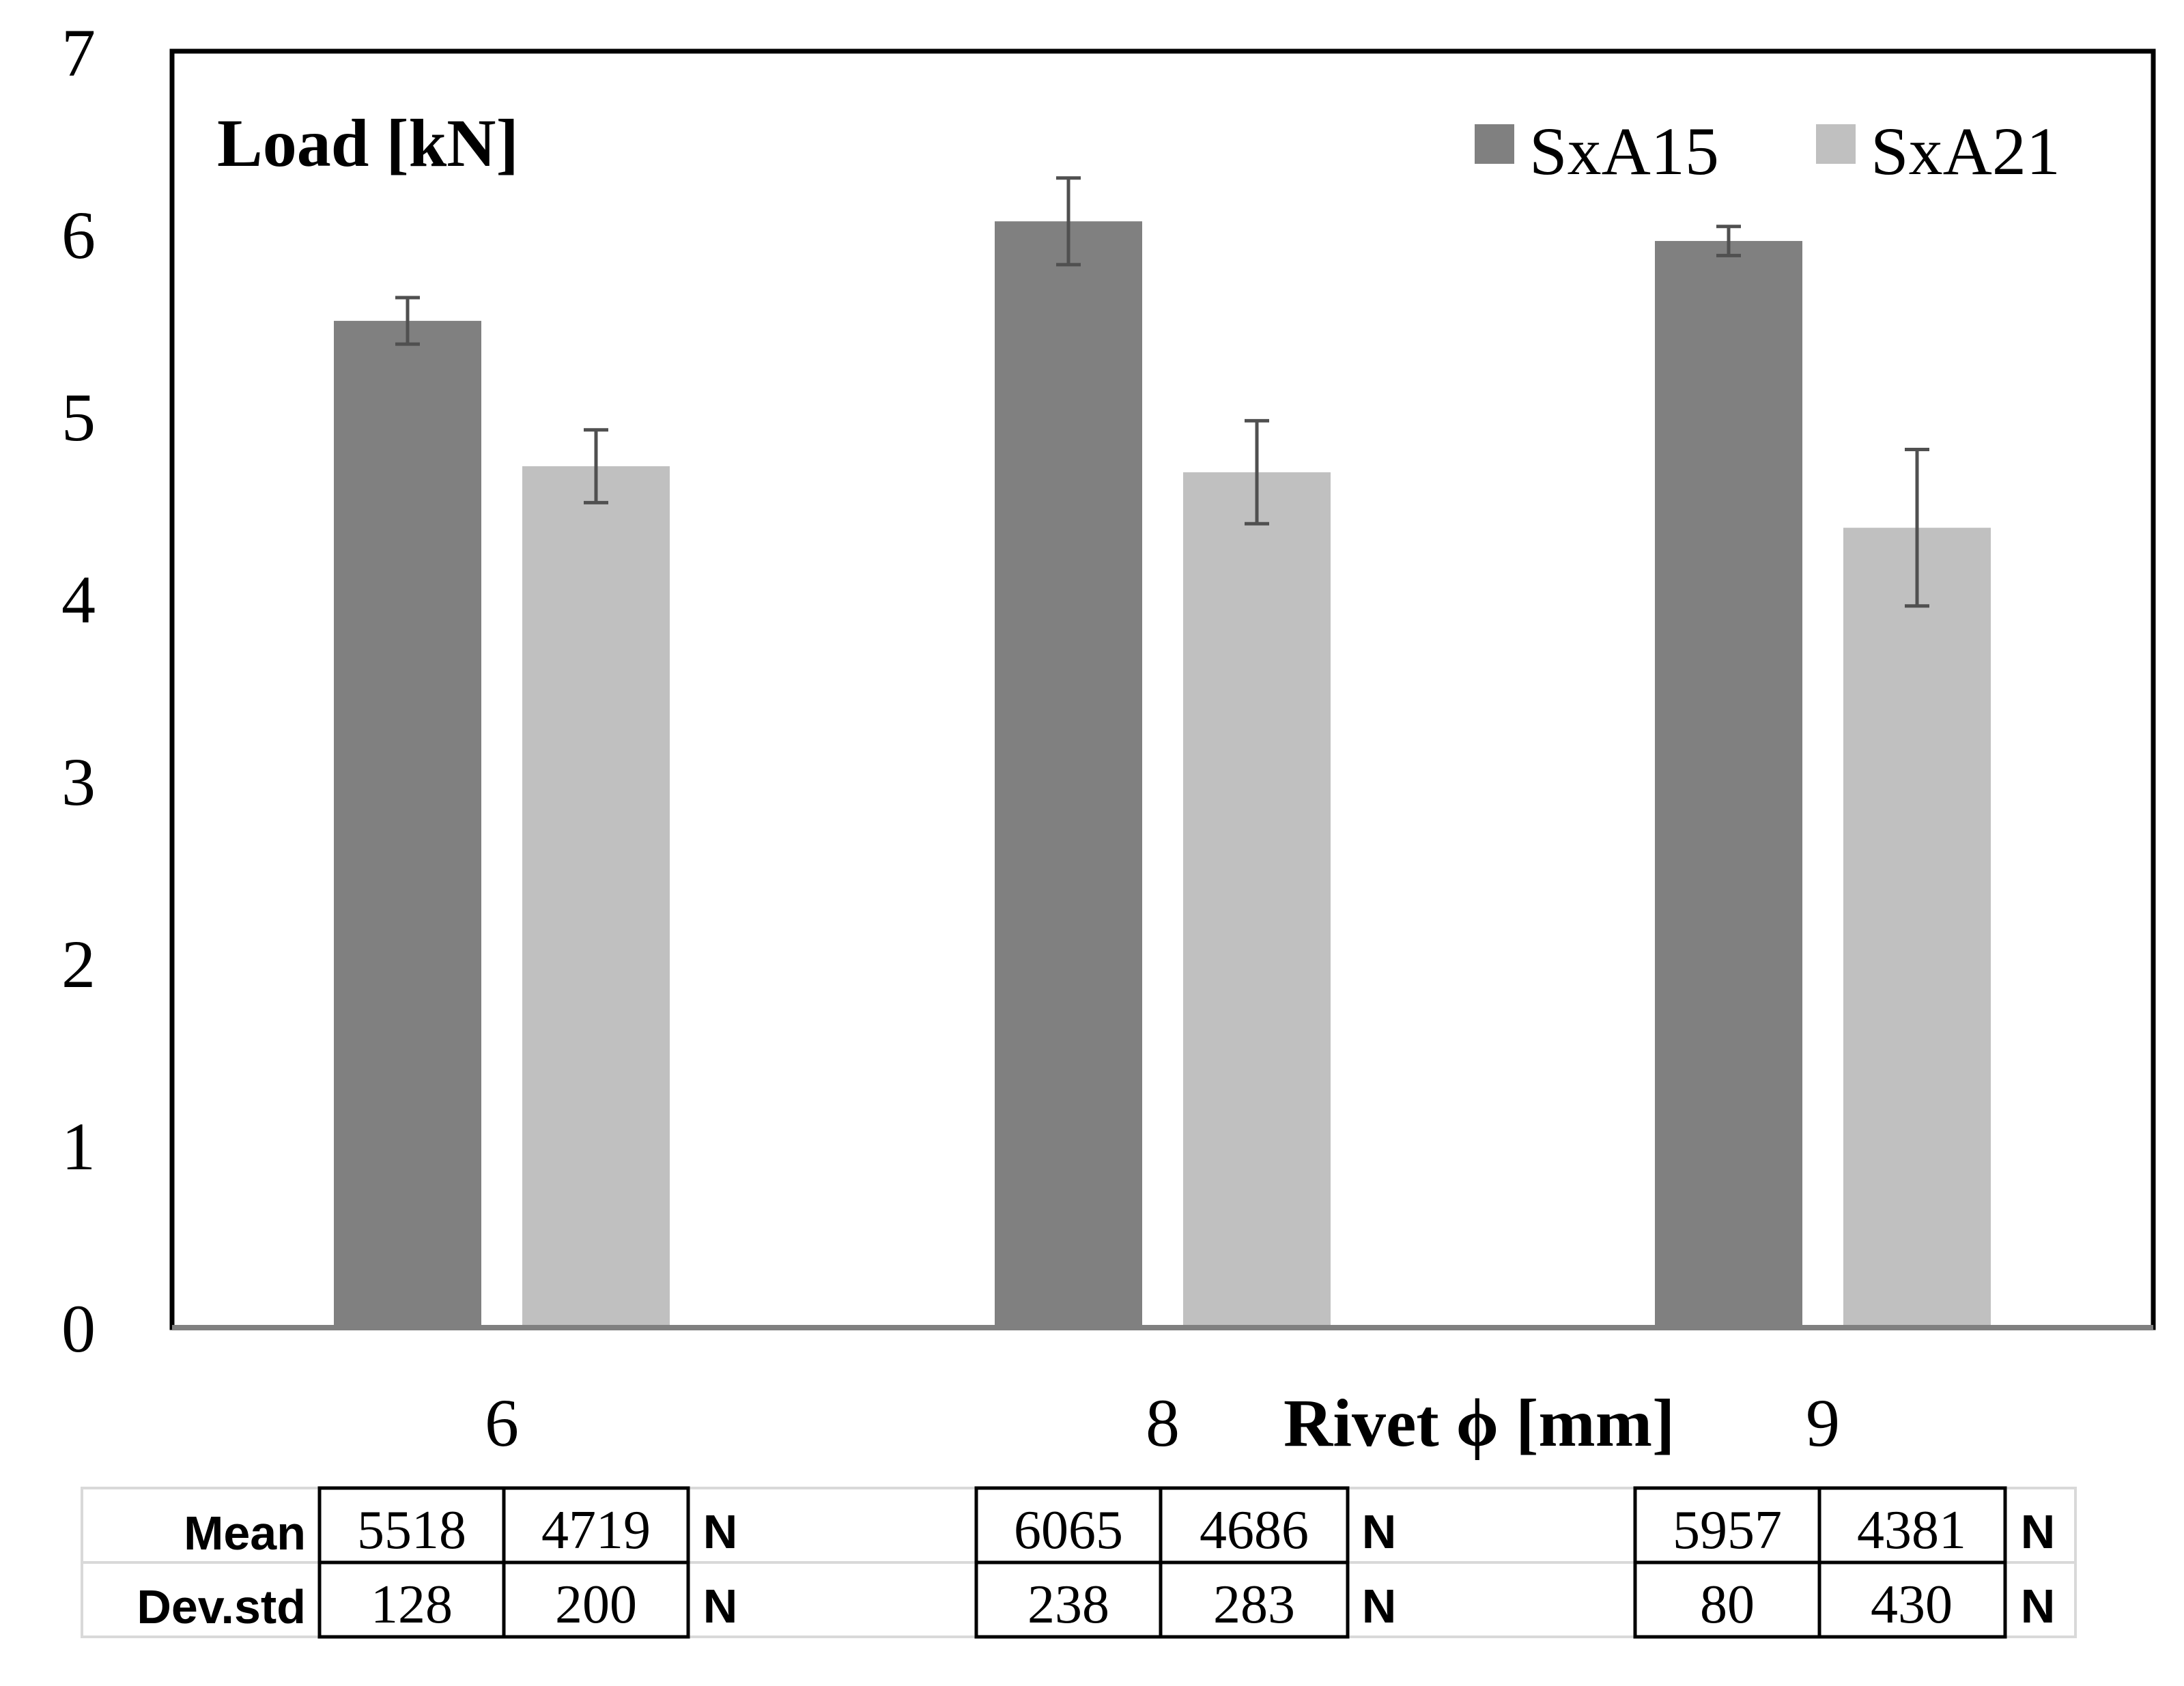 Image resolution: width=2184 pixels, height=1686 pixels. What do you see at coordinates (1767, 151) in the screenshot?
I see `legend: SxA15 SxA21` at bounding box center [1767, 151].